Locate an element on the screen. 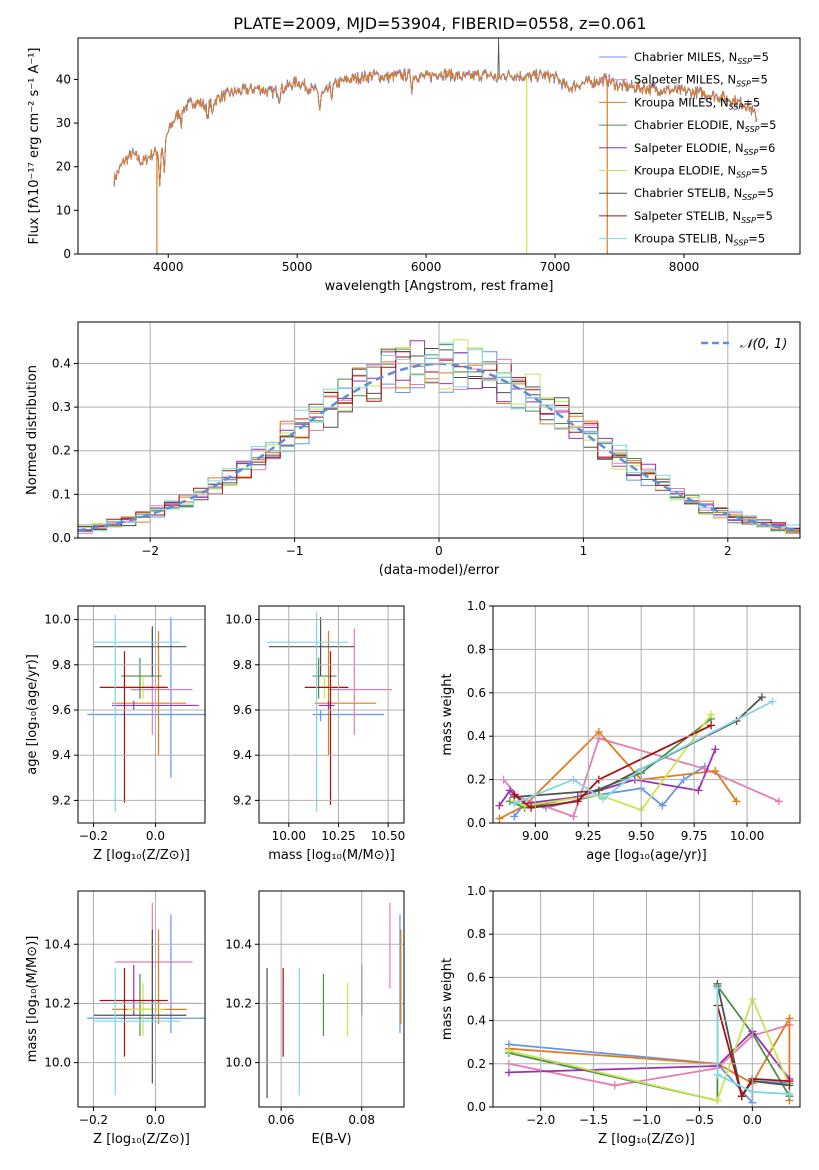  legend-entry: Kroupa MILES, NSSP=5 is located at coordinates (697, 103).